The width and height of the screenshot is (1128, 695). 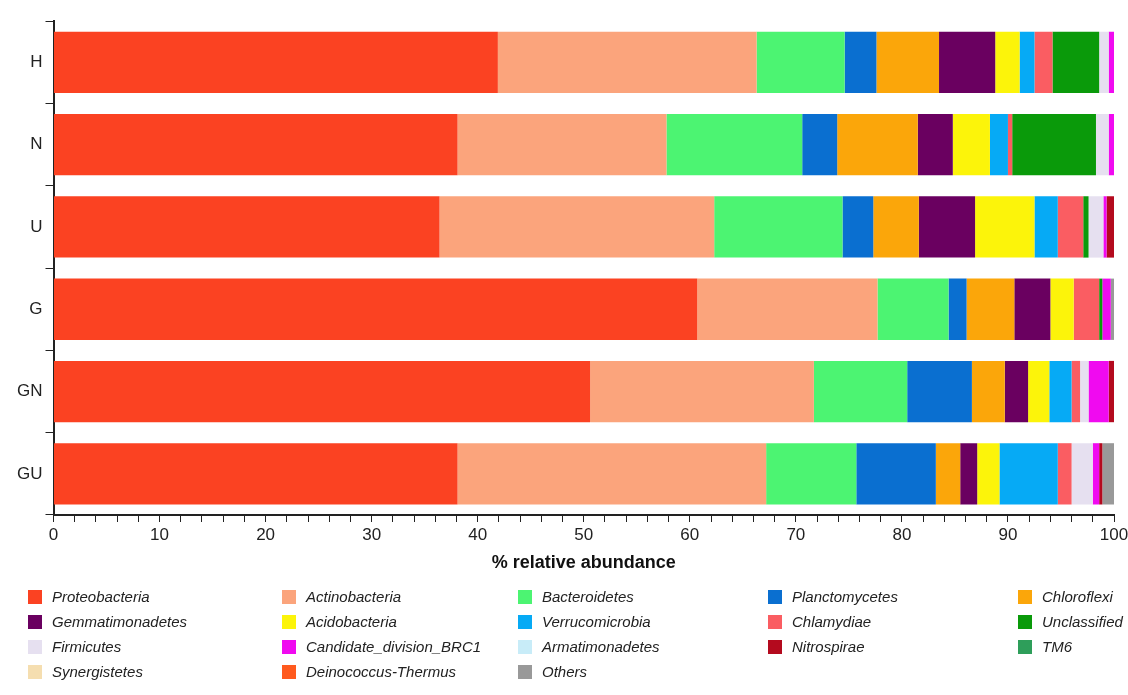 What do you see at coordinates (372, 534) in the screenshot?
I see `x-tick-label: 30` at bounding box center [372, 534].